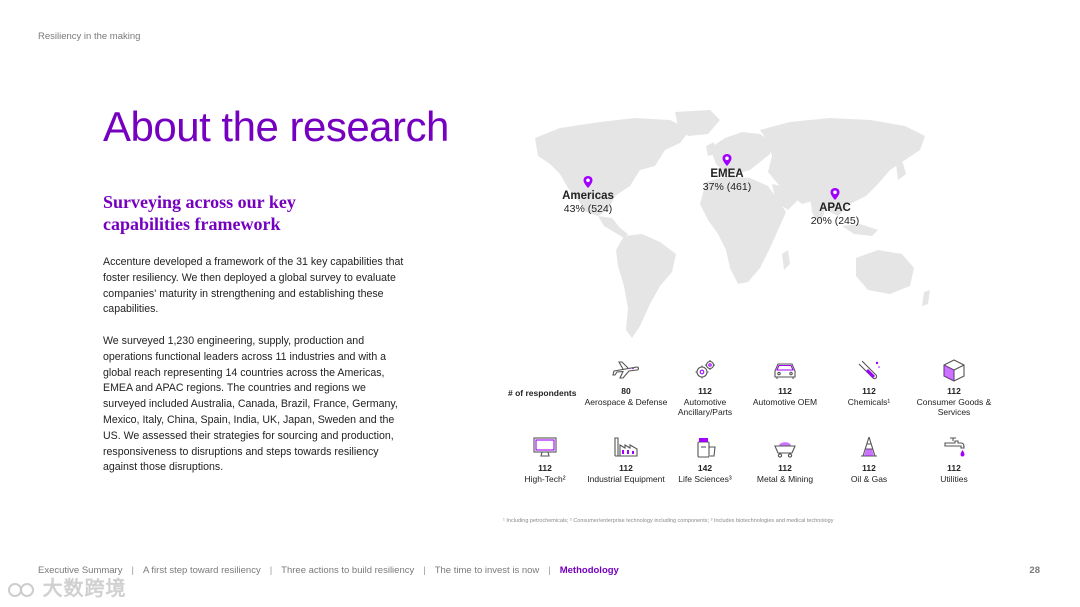  I want to click on industry-high-tech: 112 High-Tech², so click(545, 459).